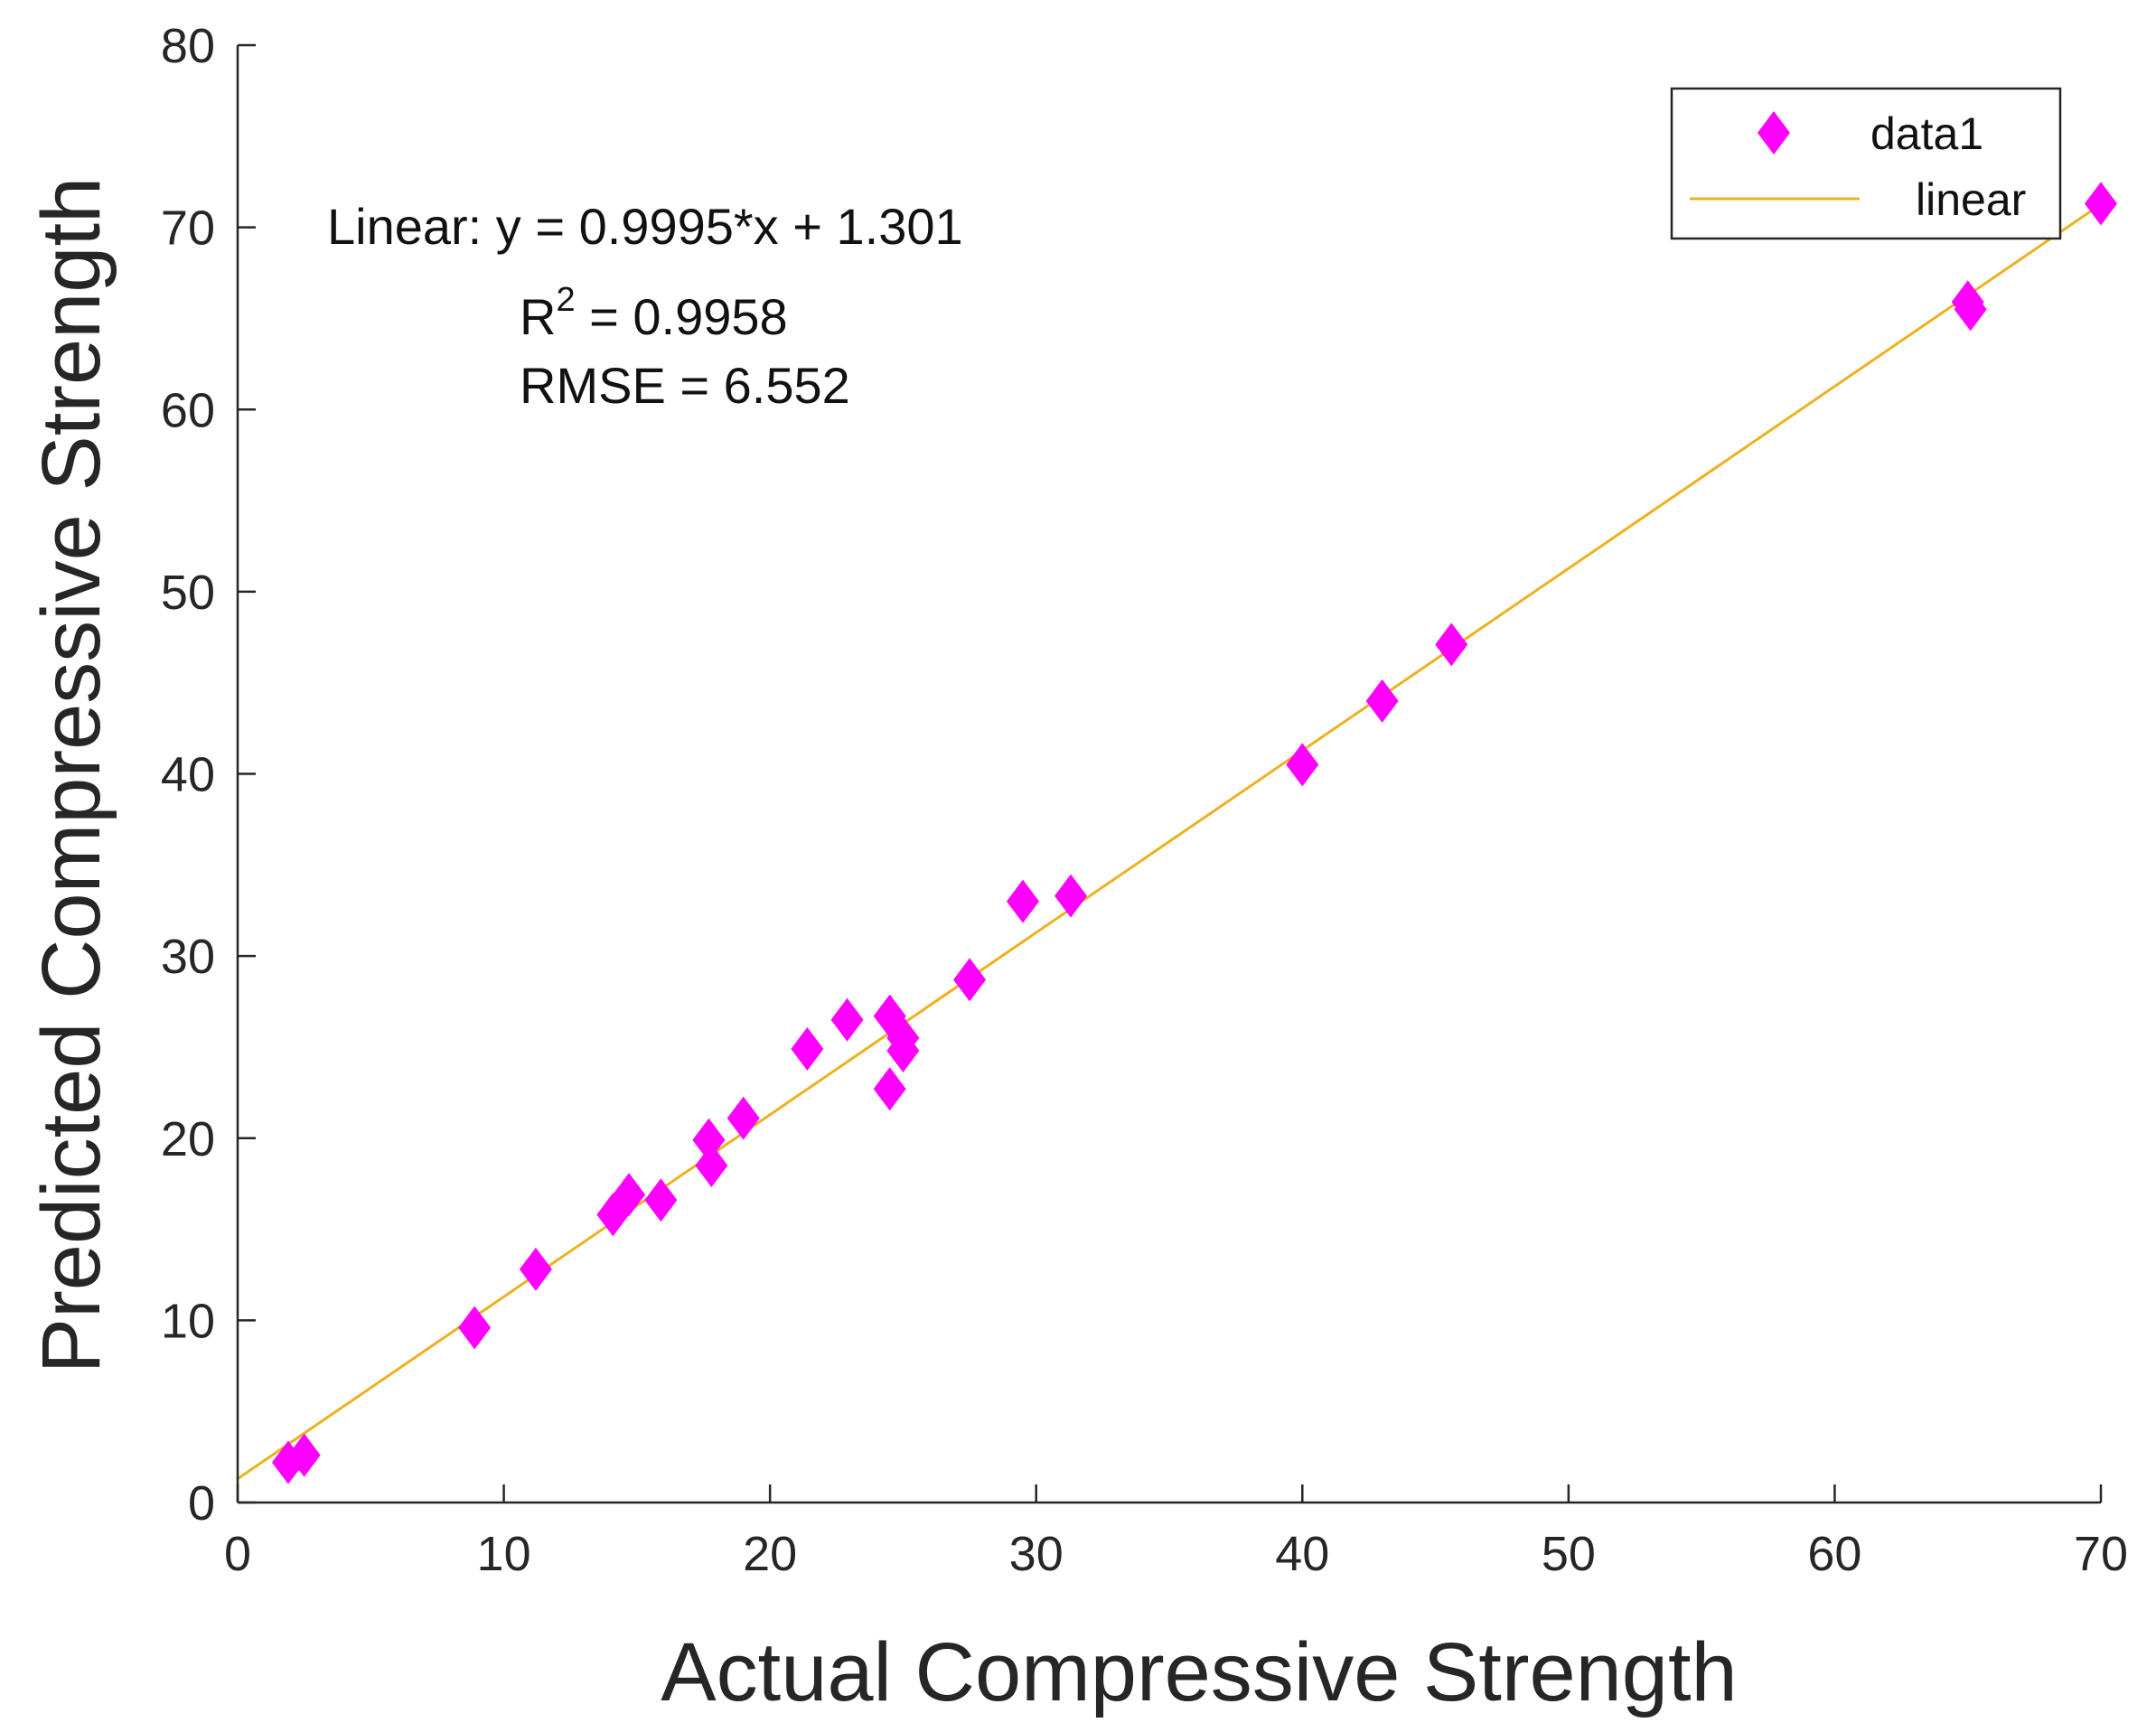  I want to click on legend-box, so click(1866, 163).